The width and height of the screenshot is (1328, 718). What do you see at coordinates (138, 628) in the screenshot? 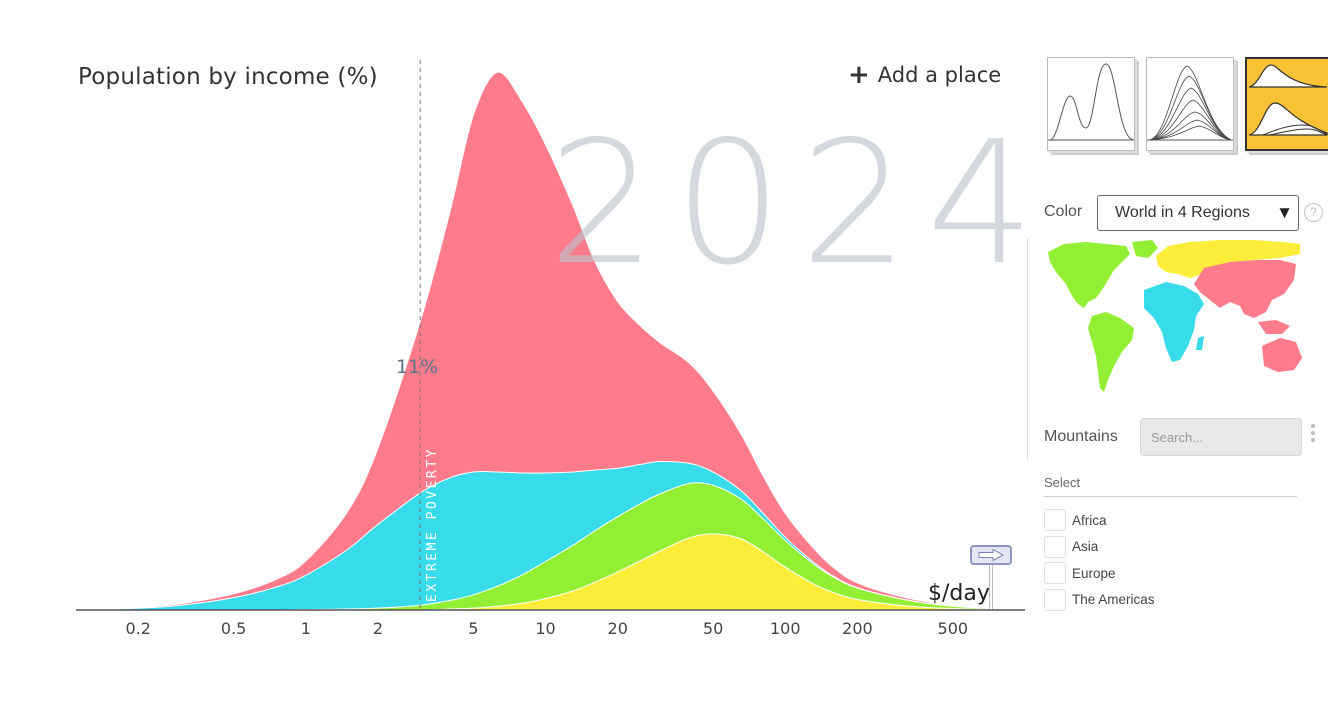
I see `x-tick-label: 0.2` at bounding box center [138, 628].